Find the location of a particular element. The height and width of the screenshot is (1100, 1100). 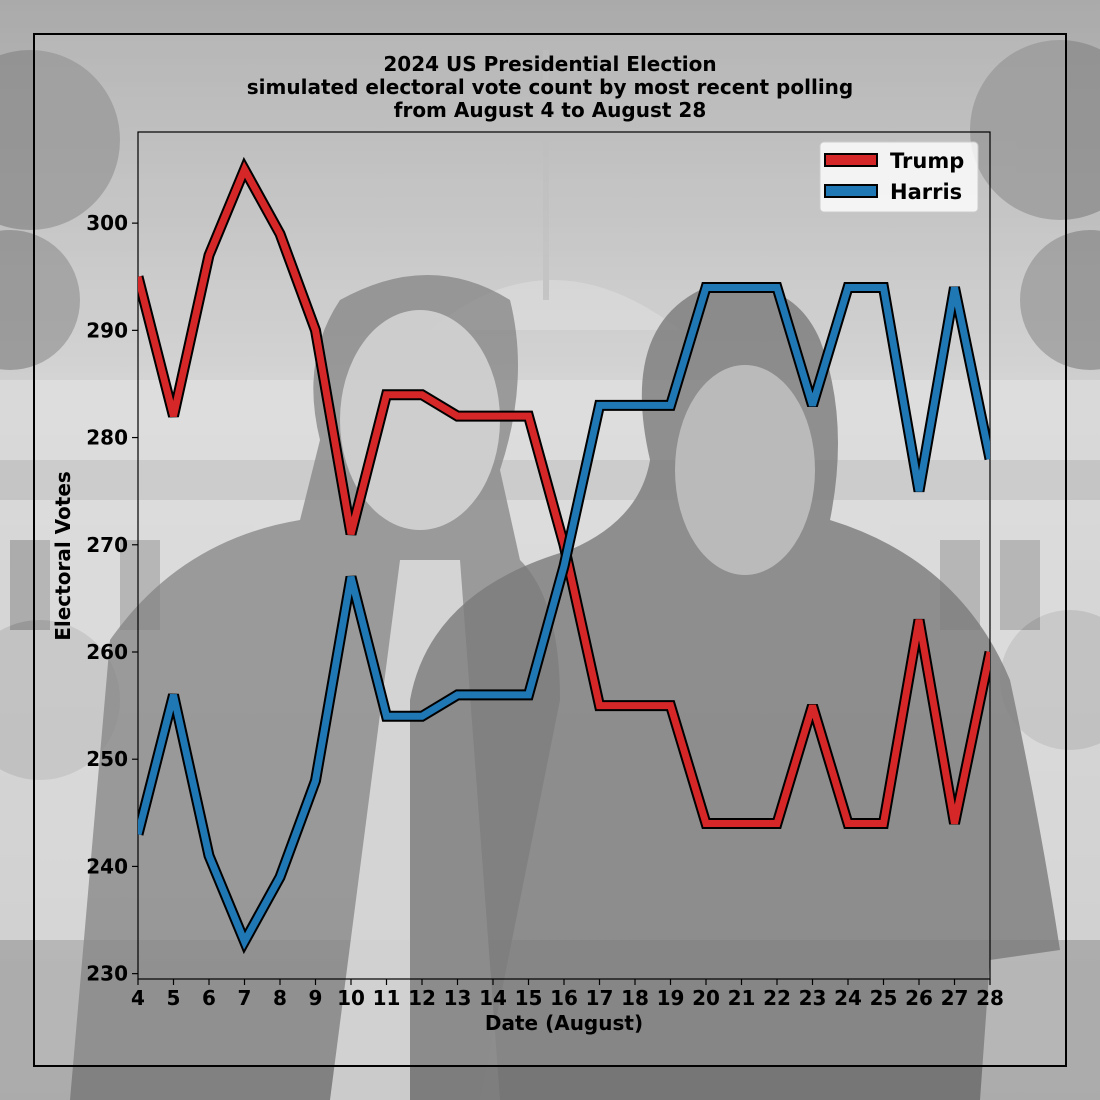

x-tick-label: 16 is located at coordinates (564, 998).